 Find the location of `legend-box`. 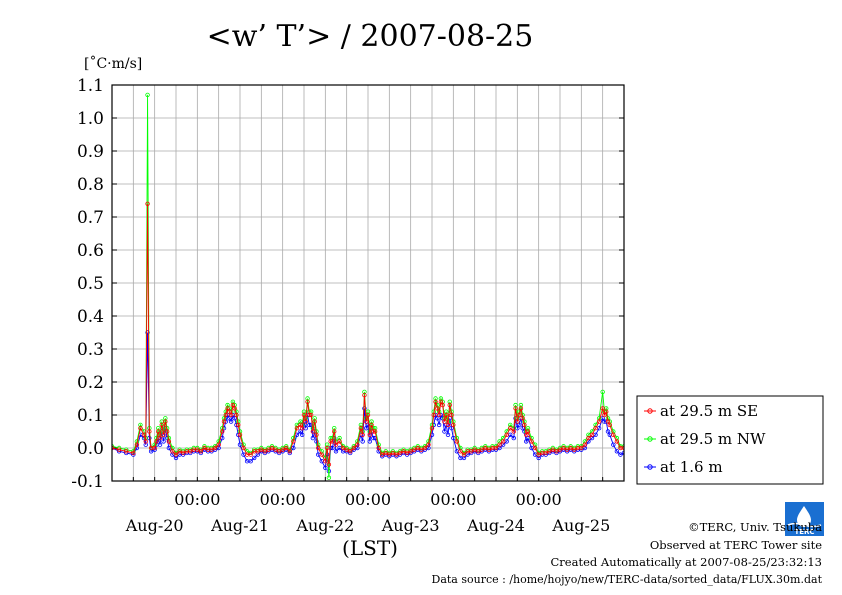

legend-box is located at coordinates (730, 440).